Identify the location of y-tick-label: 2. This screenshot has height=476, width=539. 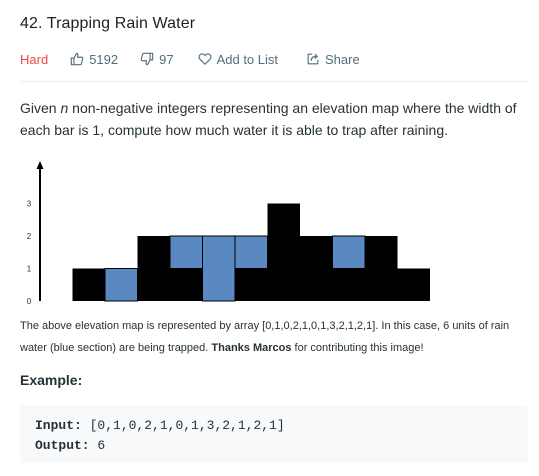
(29, 236).